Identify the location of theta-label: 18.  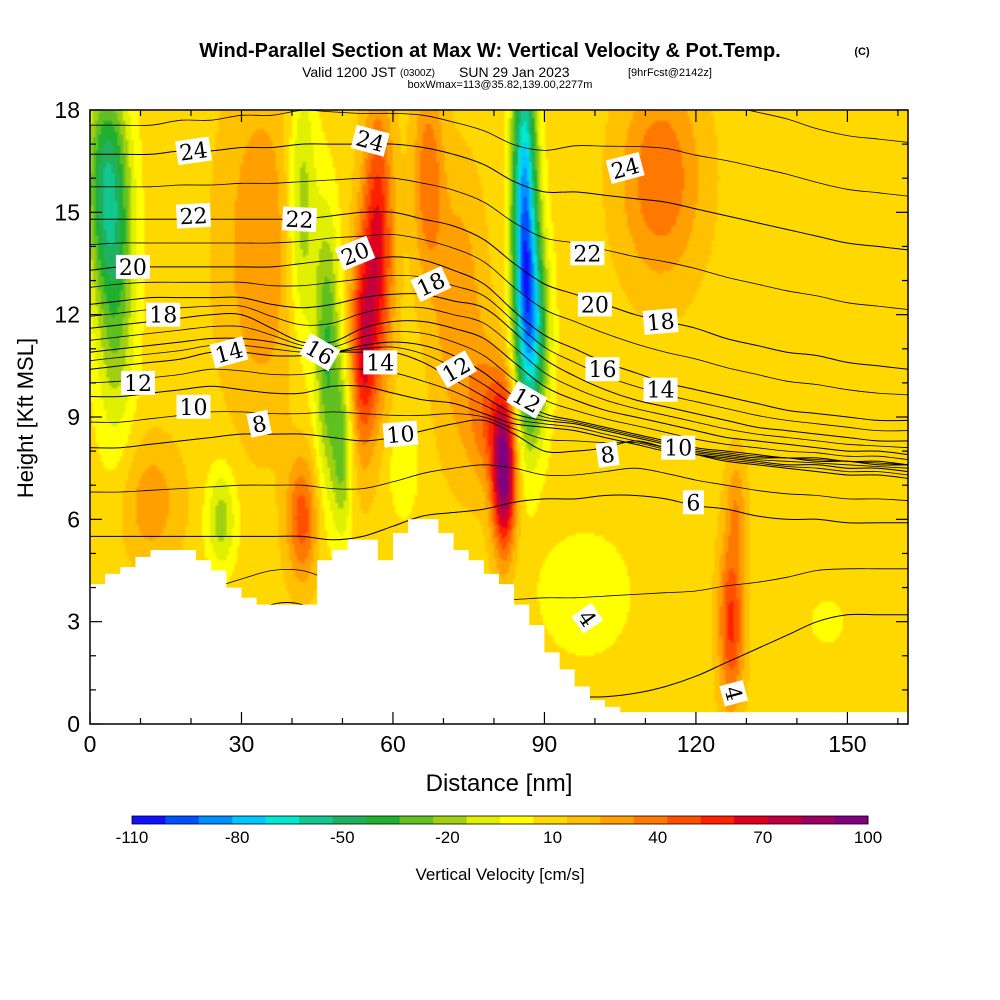
(163, 315).